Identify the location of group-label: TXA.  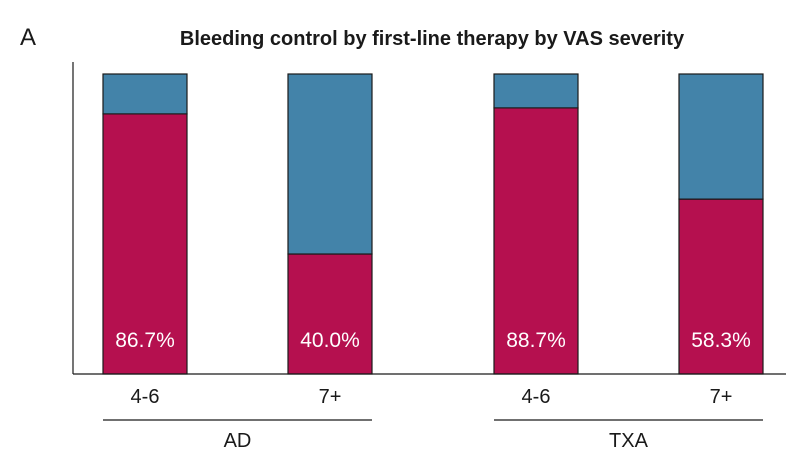
(629, 441).